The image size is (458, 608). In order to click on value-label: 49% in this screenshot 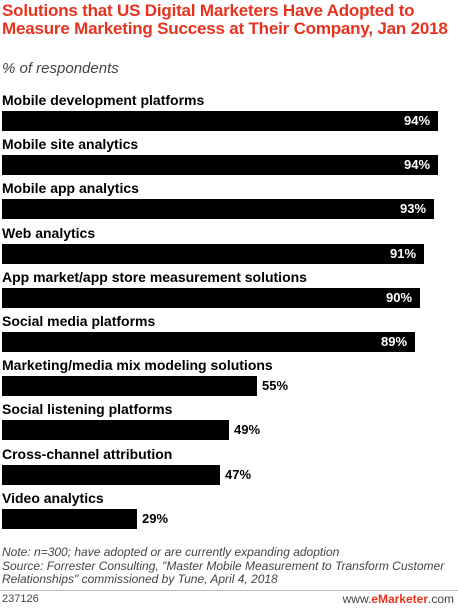, I will do `click(247, 430)`.